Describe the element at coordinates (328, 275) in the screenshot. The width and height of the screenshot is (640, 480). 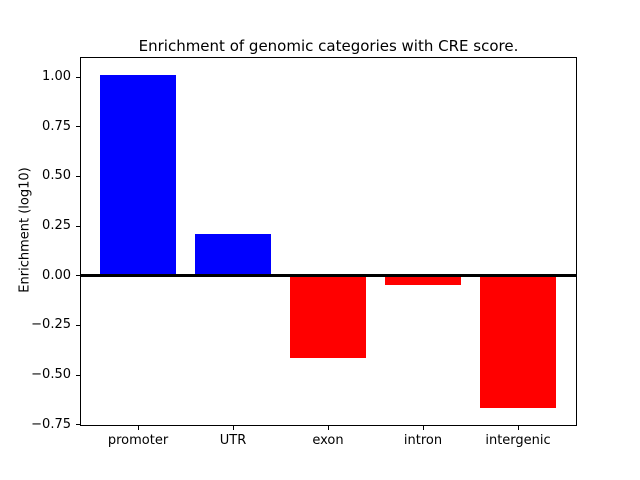
I see `zero-line` at that location.